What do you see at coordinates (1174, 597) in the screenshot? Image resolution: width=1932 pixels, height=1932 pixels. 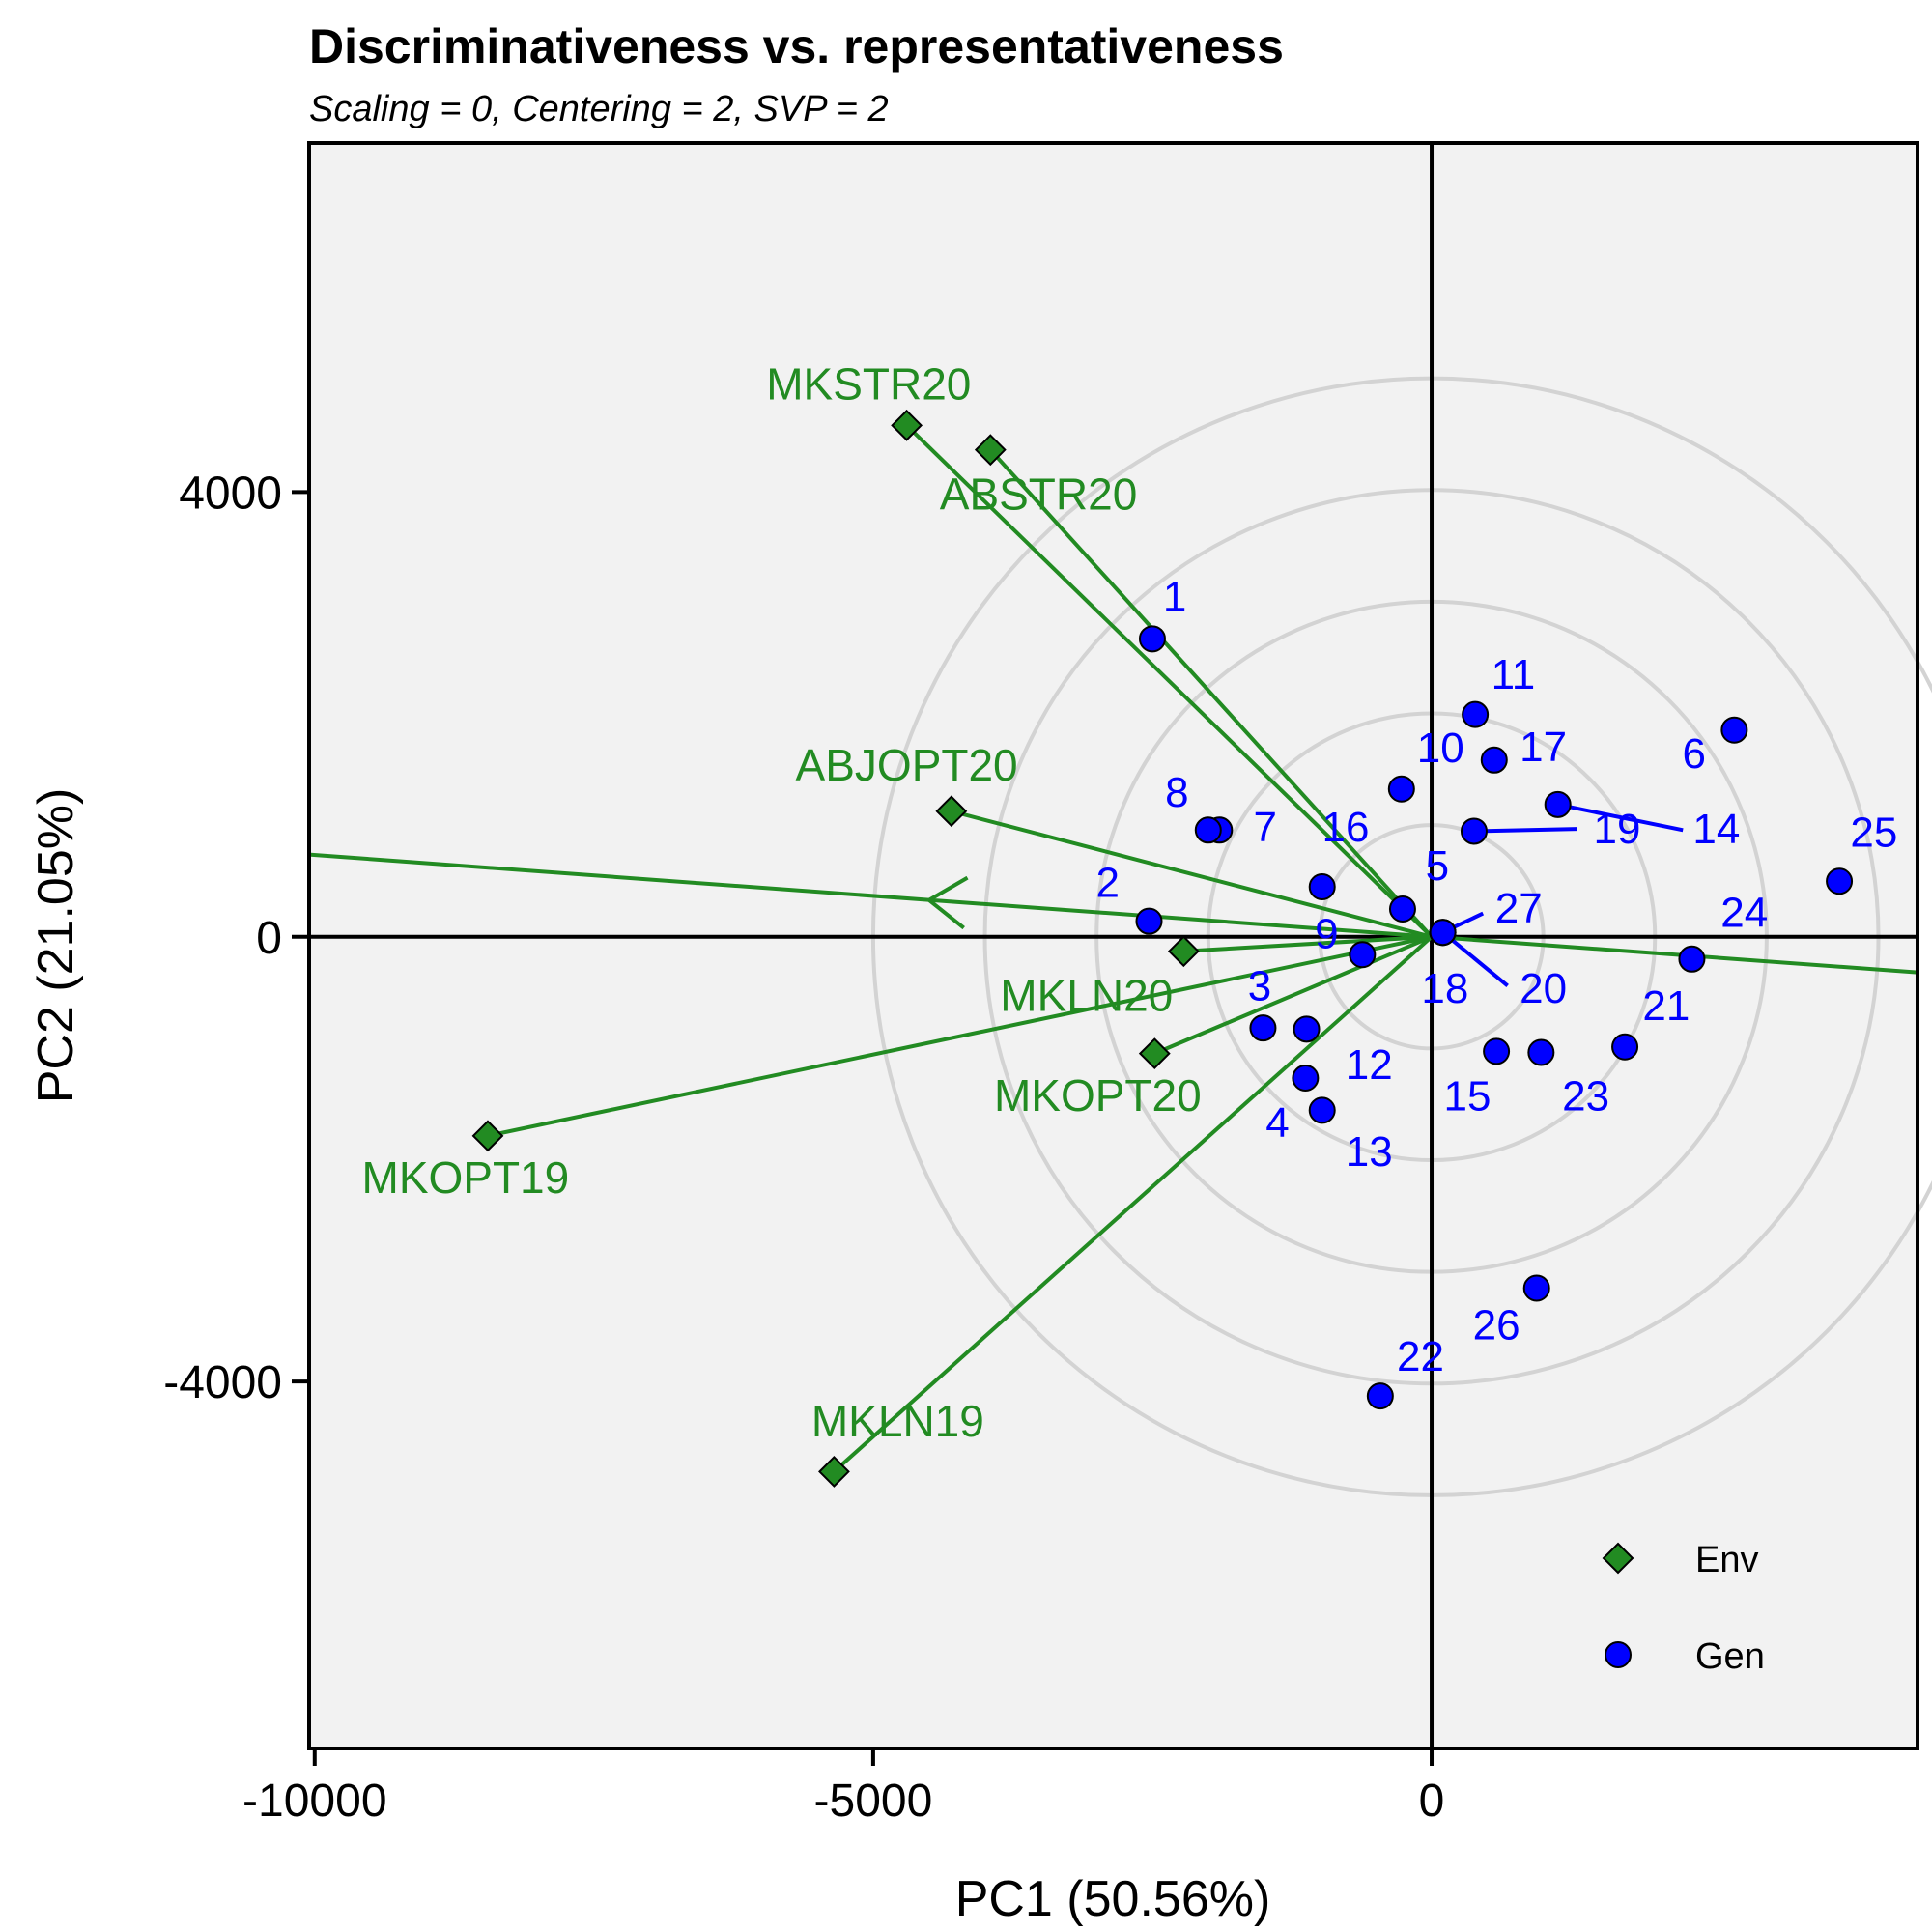 I see `gen-label-1: 1` at bounding box center [1174, 597].